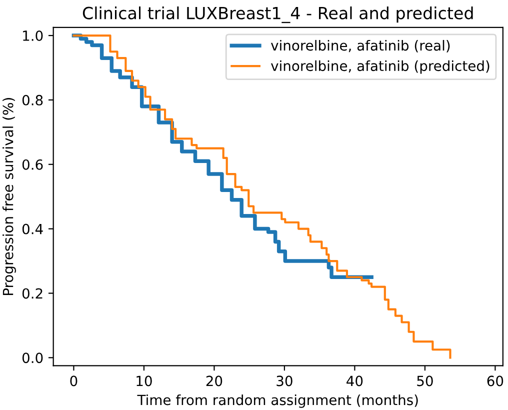 The image size is (508, 410). Describe the element at coordinates (32, 293) in the screenshot. I see `y-tick-label: 0.2` at that location.